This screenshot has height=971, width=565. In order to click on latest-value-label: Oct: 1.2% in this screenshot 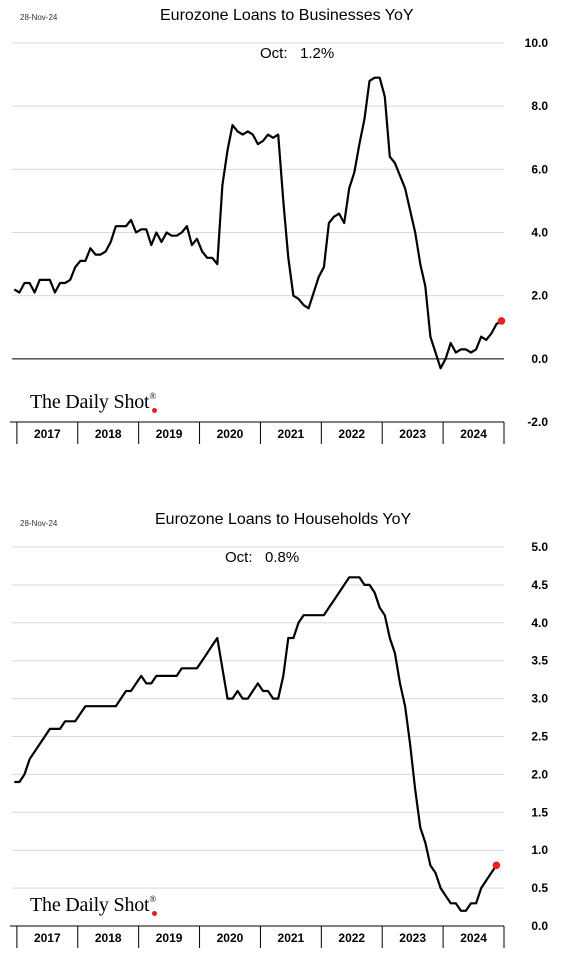, I will do `click(297, 53)`.